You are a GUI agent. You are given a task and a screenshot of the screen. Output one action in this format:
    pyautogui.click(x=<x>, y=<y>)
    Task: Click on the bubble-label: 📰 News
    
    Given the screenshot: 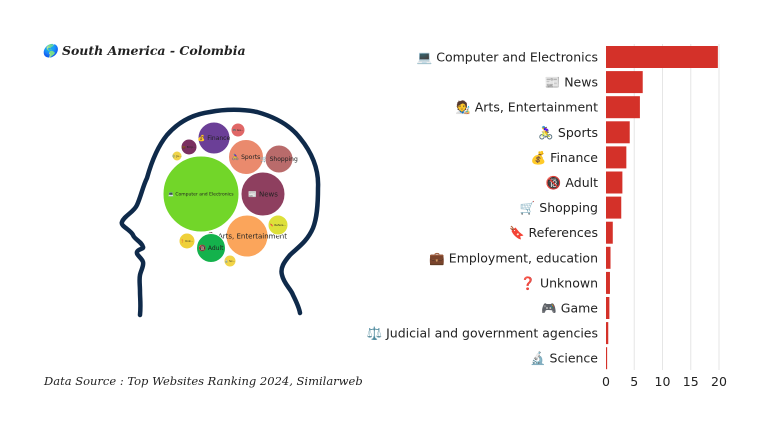 What is the action you would take?
    pyautogui.click(x=263, y=194)
    